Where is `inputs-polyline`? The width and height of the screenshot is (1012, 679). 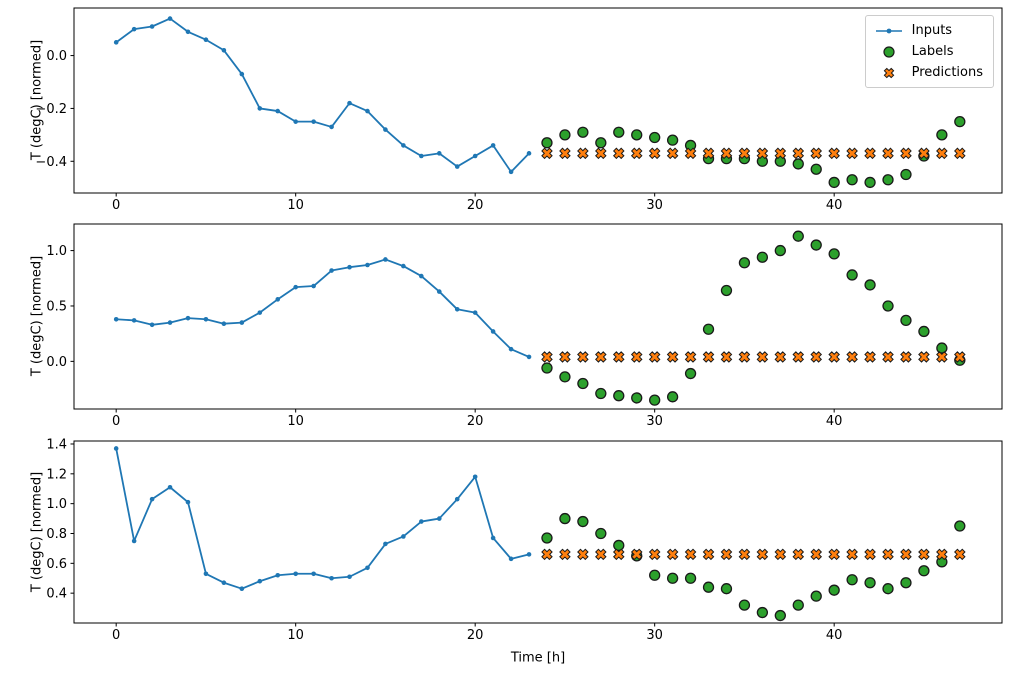
inputs-polyline is located at coordinates (322, 95).